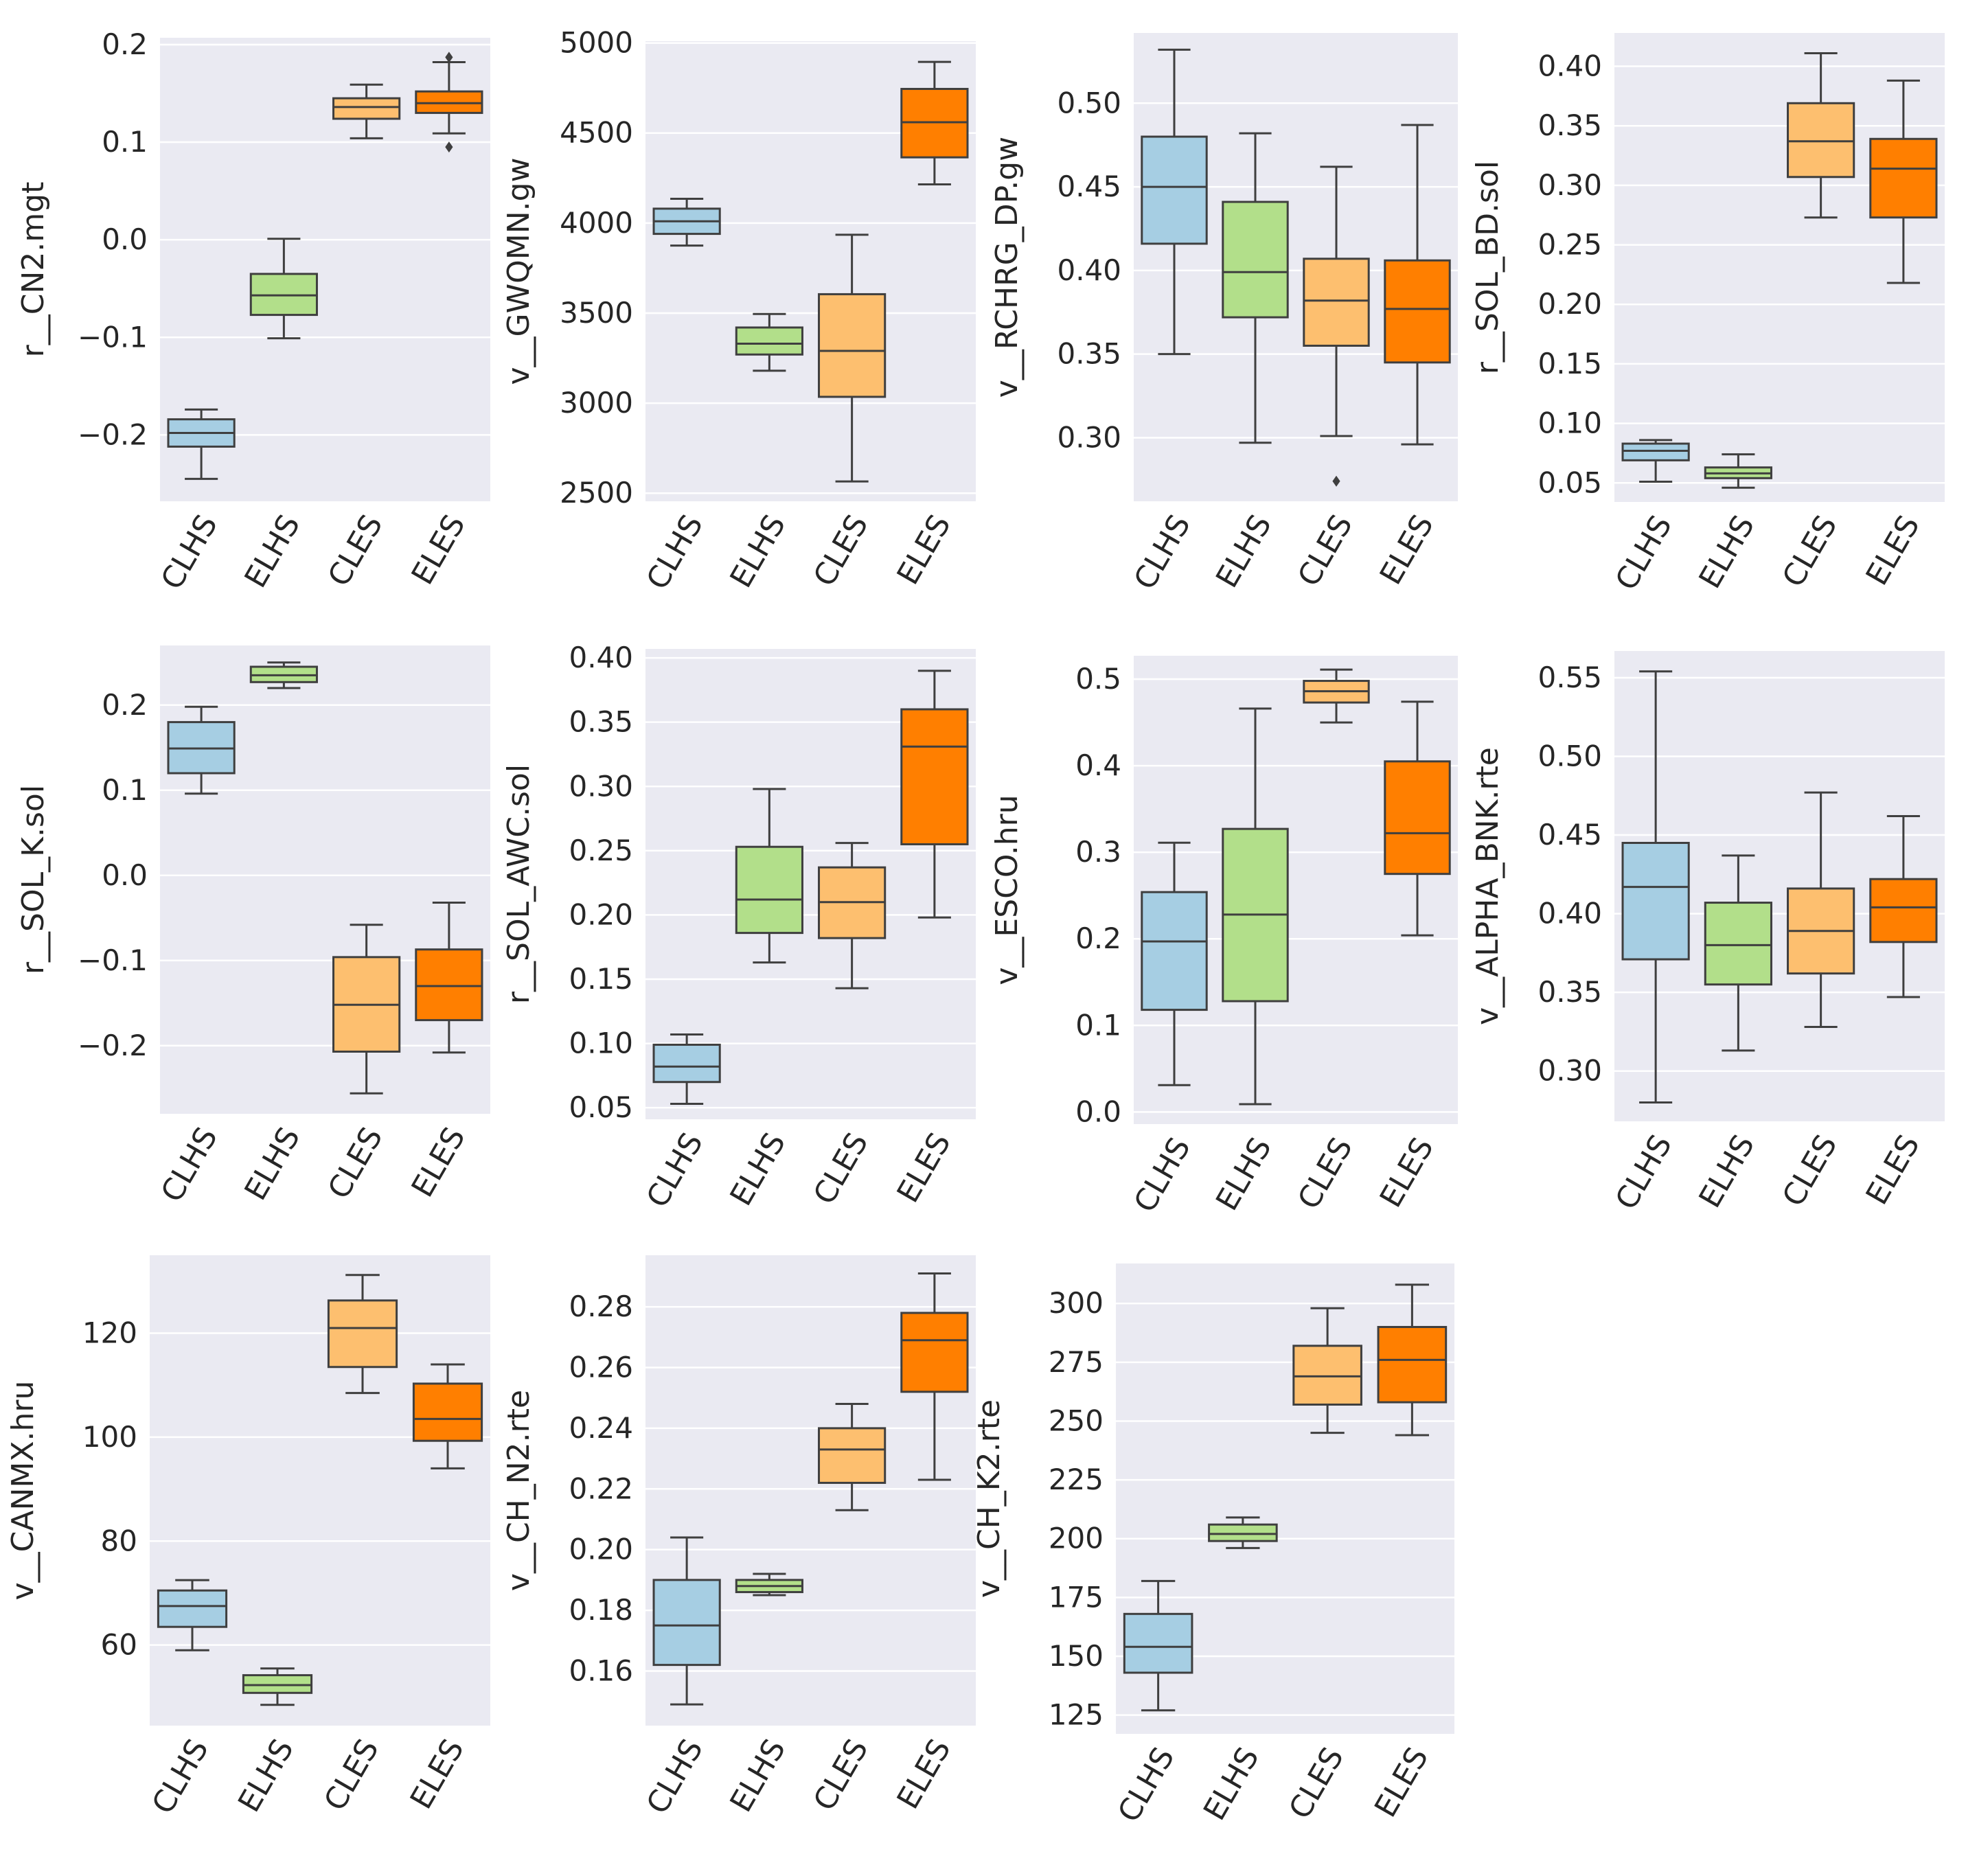 The width and height of the screenshot is (1966, 1876). Describe the element at coordinates (518, 271) in the screenshot. I see `y-axis-label: v__GWQMN.gw` at that location.